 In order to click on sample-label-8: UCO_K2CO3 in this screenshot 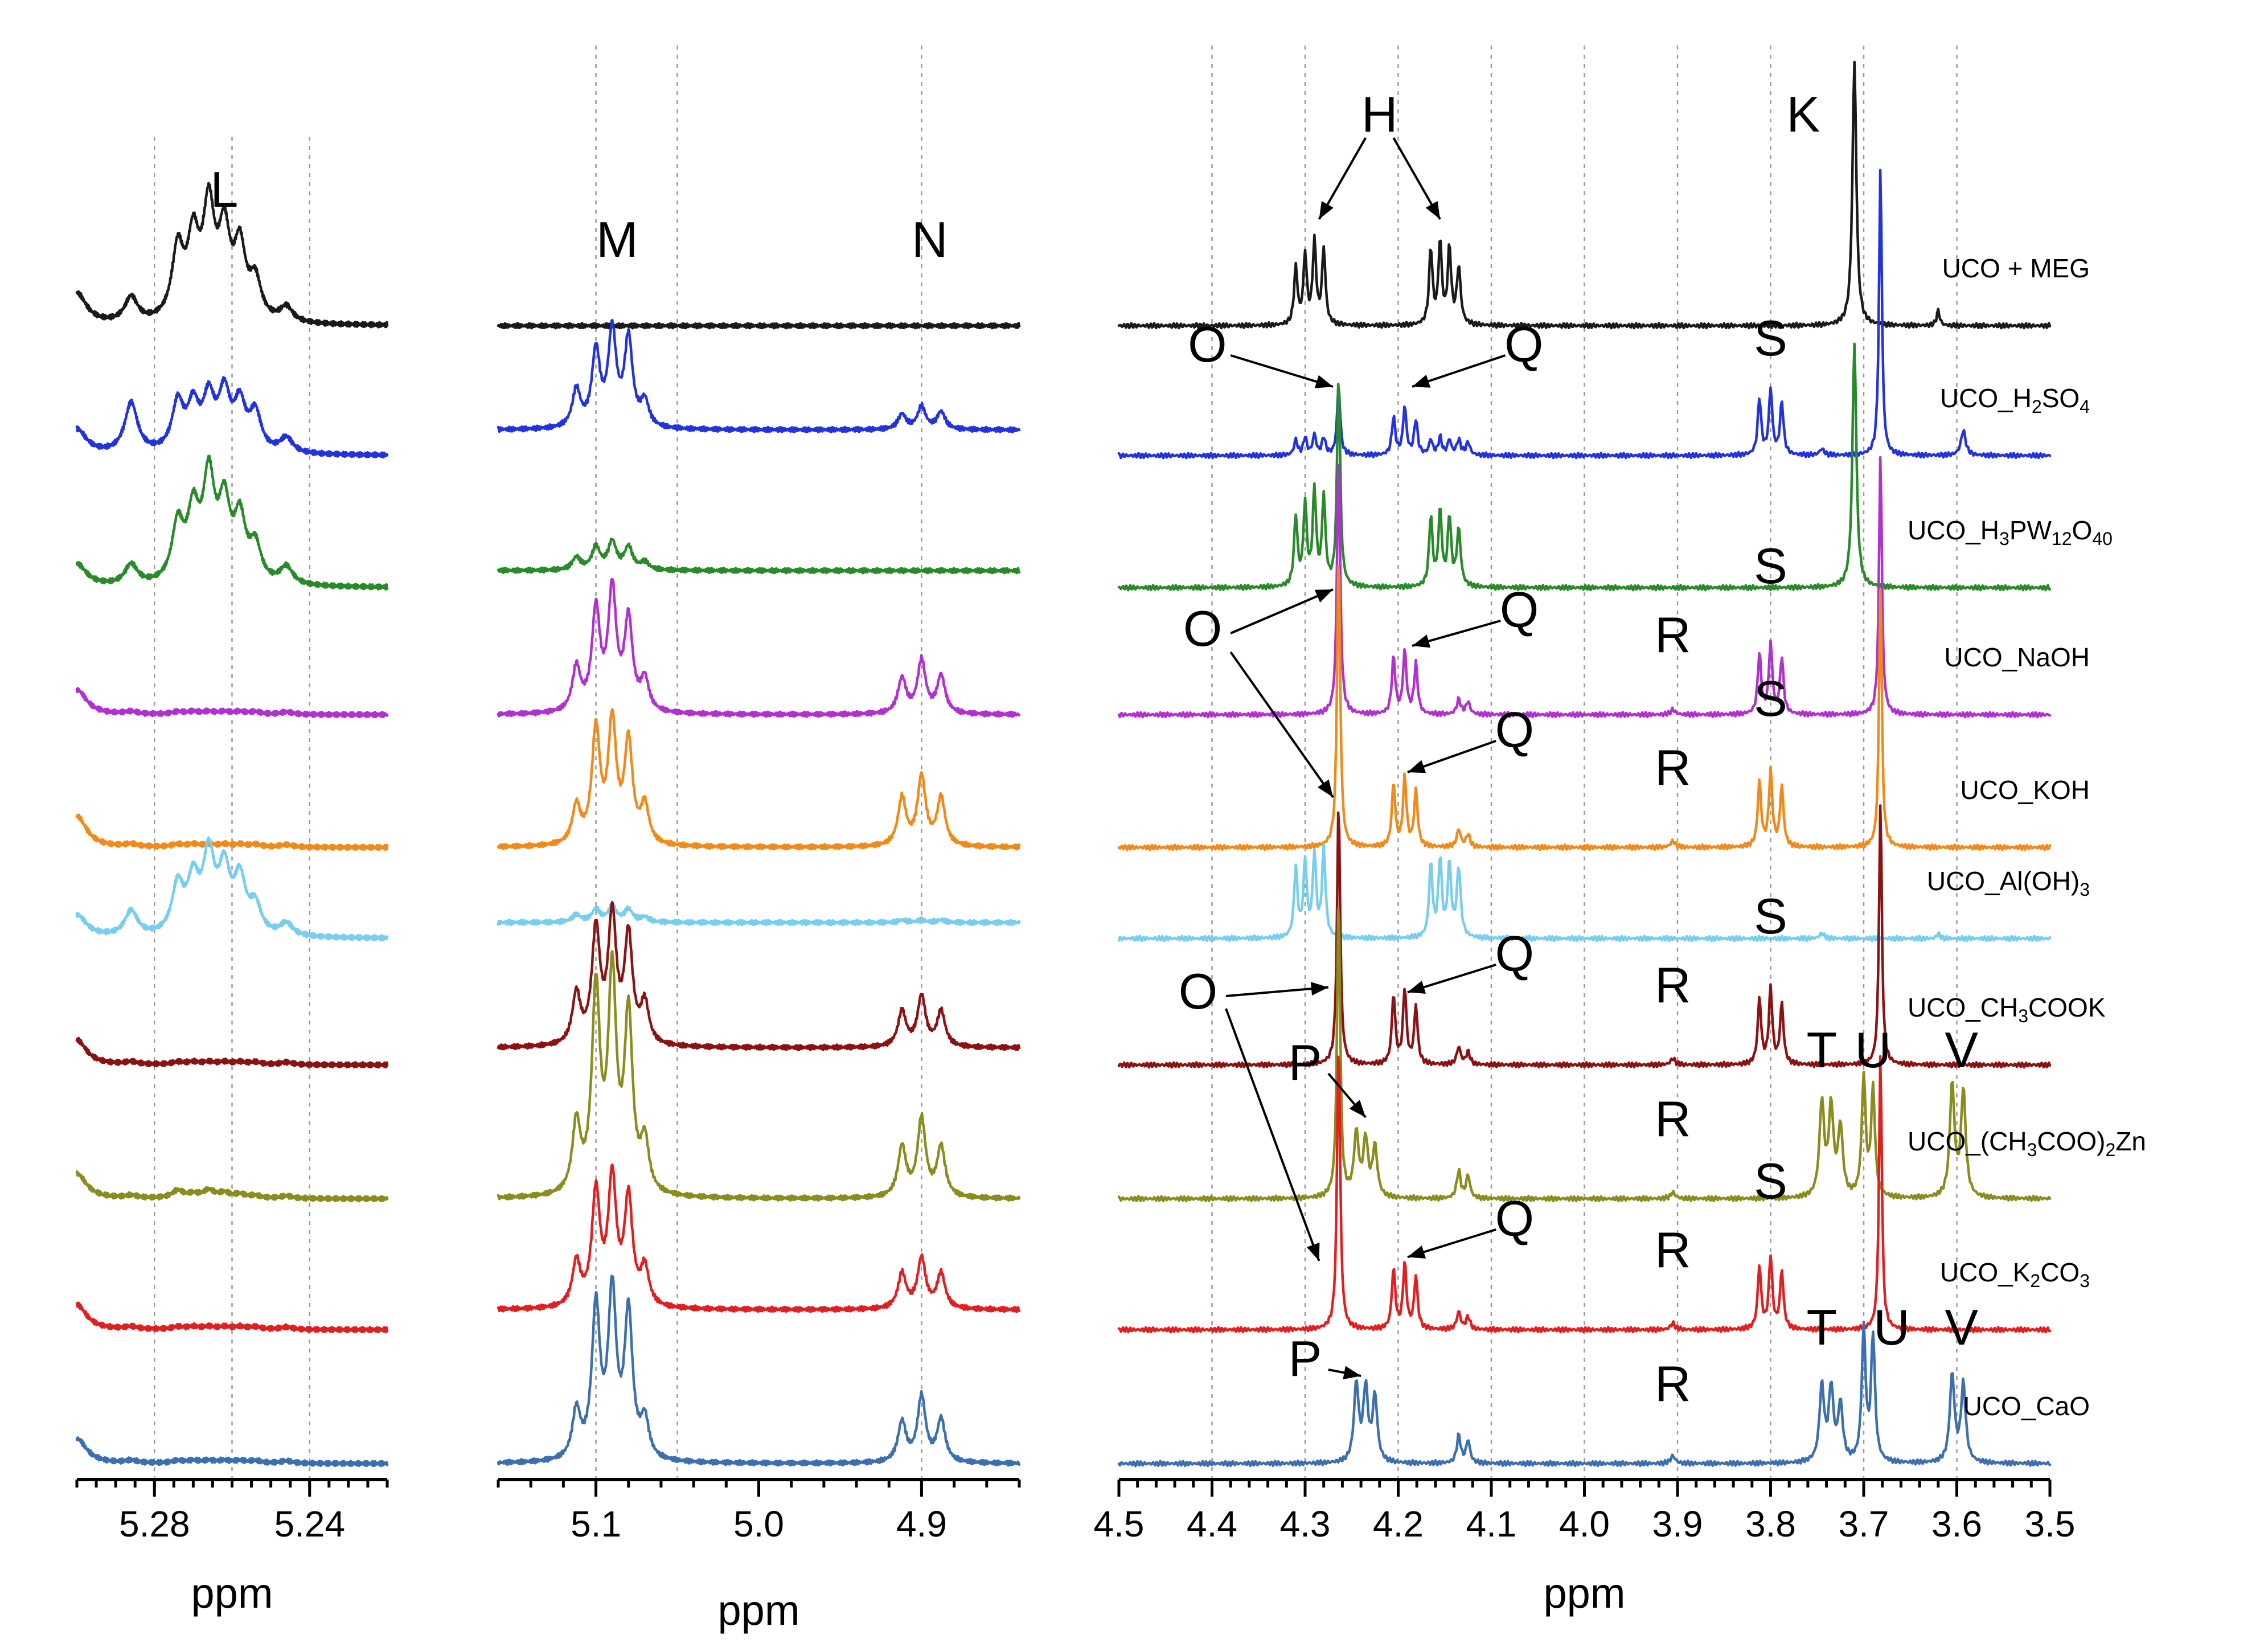, I will do `click(2015, 1274)`.